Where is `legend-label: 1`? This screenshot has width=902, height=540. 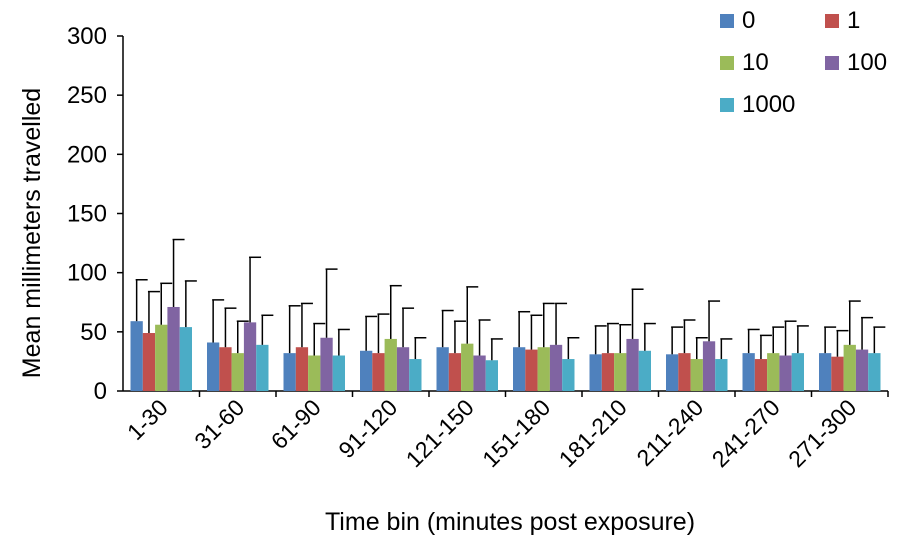 legend-label: 1 is located at coordinates (853, 20).